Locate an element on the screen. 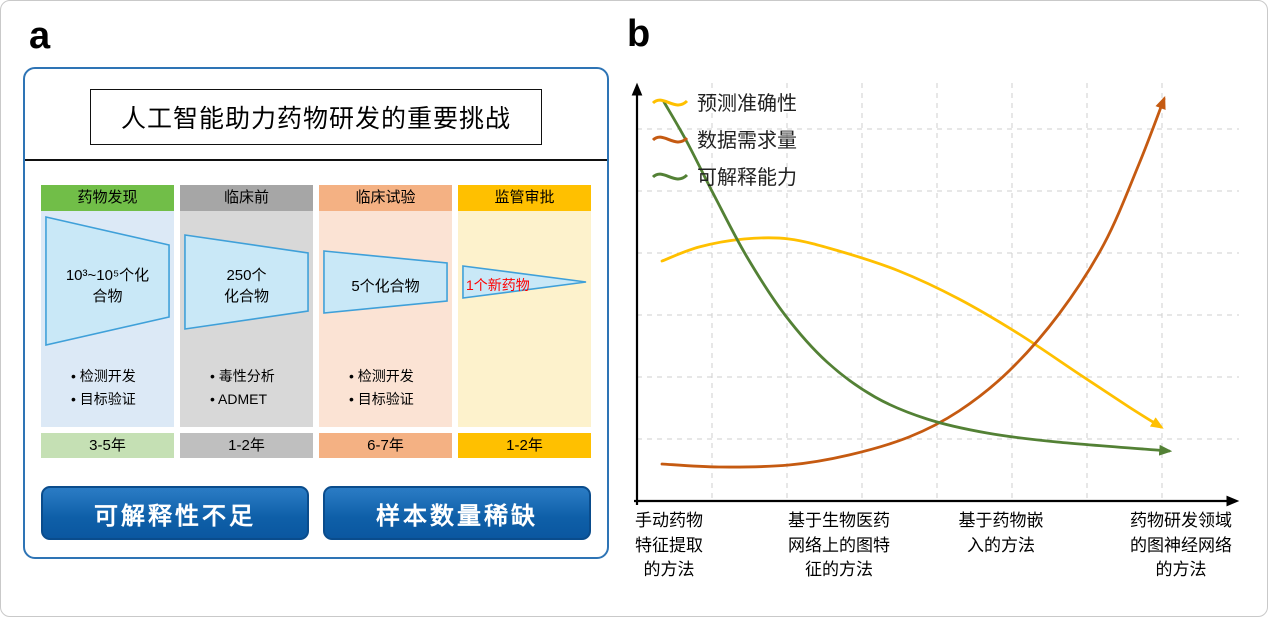 The width and height of the screenshot is (1268, 617). compound-count-label: 10³~10⁵个化 合物 is located at coordinates (107, 286).